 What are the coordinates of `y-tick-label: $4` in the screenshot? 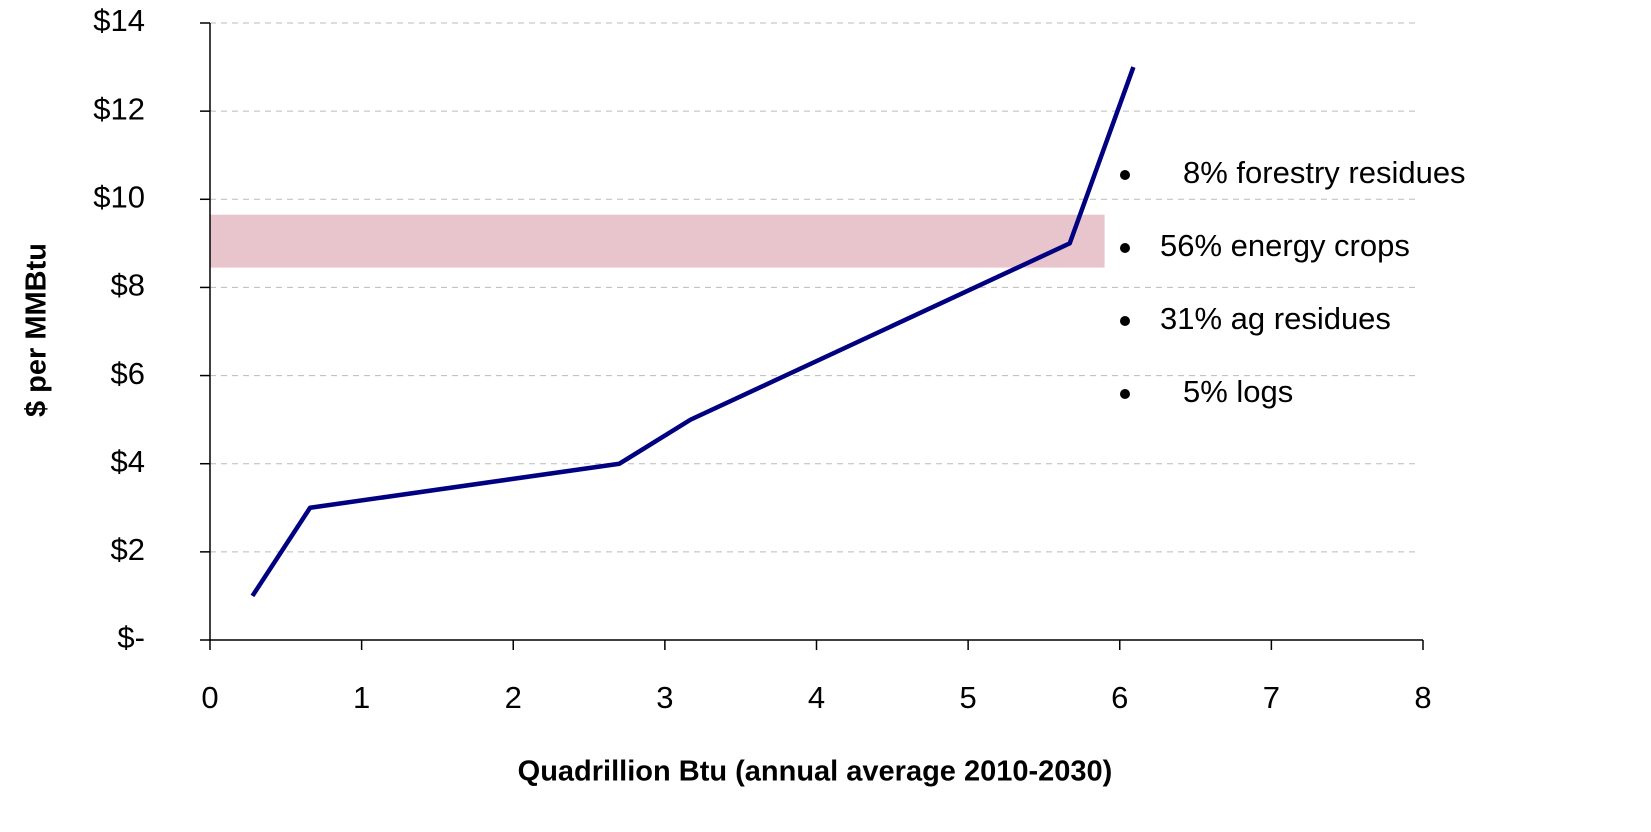 It's located at (128, 461).